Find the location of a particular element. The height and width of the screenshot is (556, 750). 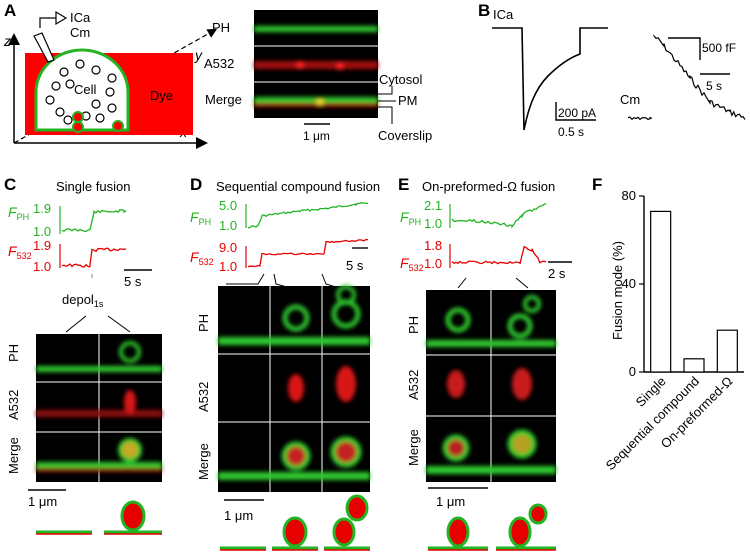

ica-scale-bar is located at coordinates (575, 111).